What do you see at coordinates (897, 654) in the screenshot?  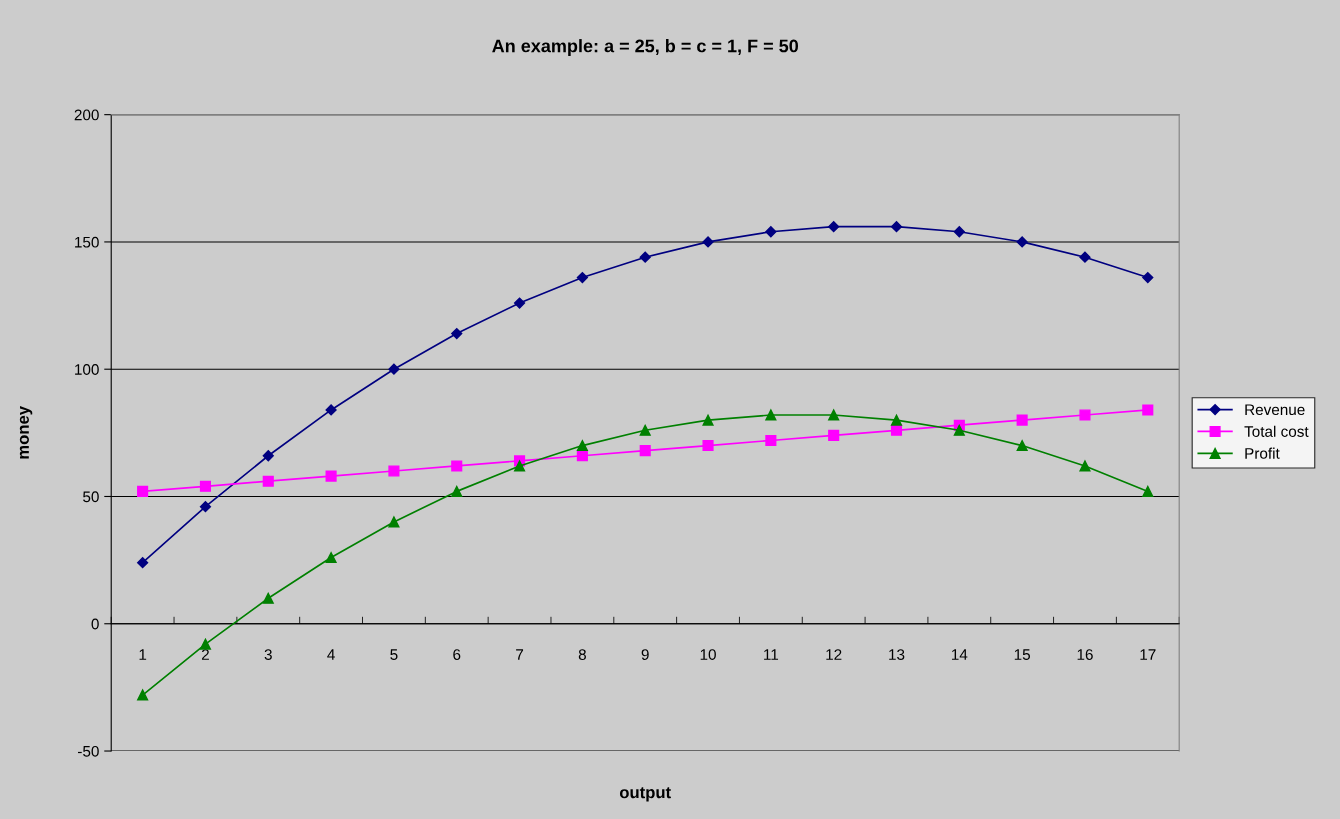 I see `x-tick-label: 13` at bounding box center [897, 654].